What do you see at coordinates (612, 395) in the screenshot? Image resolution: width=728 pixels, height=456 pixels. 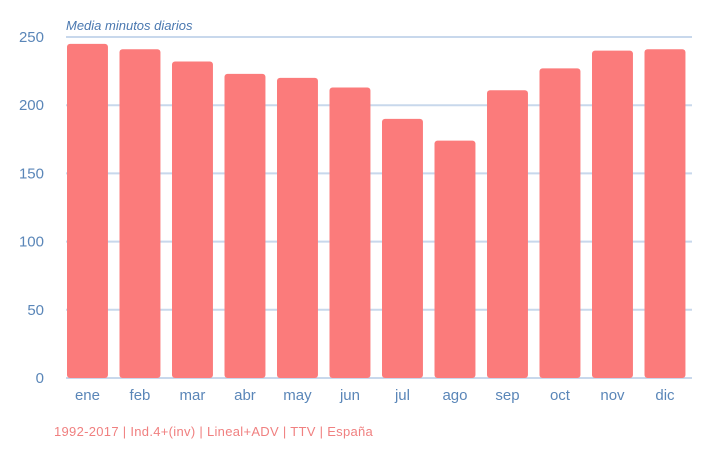 I see `x-tick-label: nov` at bounding box center [612, 395].